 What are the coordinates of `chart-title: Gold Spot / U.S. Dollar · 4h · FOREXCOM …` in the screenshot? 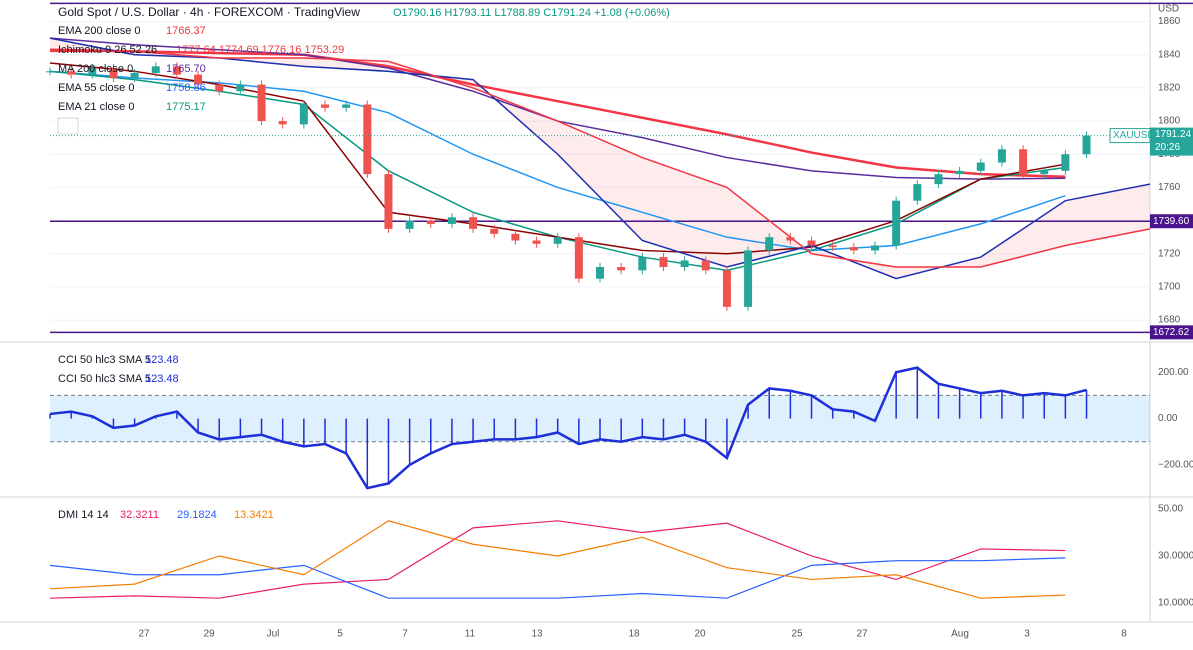 It's located at (209, 12).